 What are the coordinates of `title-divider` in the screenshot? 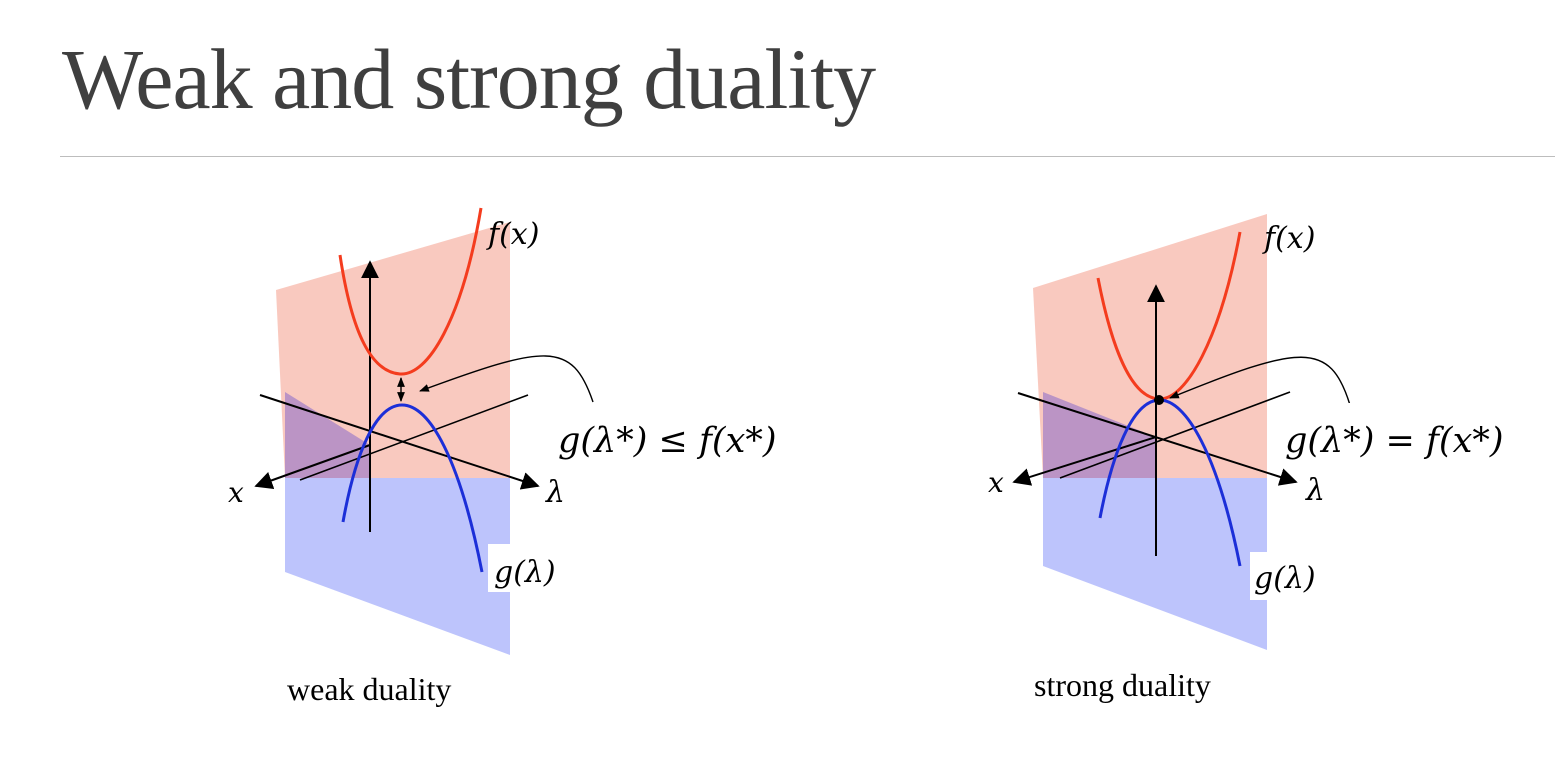 It's located at (807, 156).